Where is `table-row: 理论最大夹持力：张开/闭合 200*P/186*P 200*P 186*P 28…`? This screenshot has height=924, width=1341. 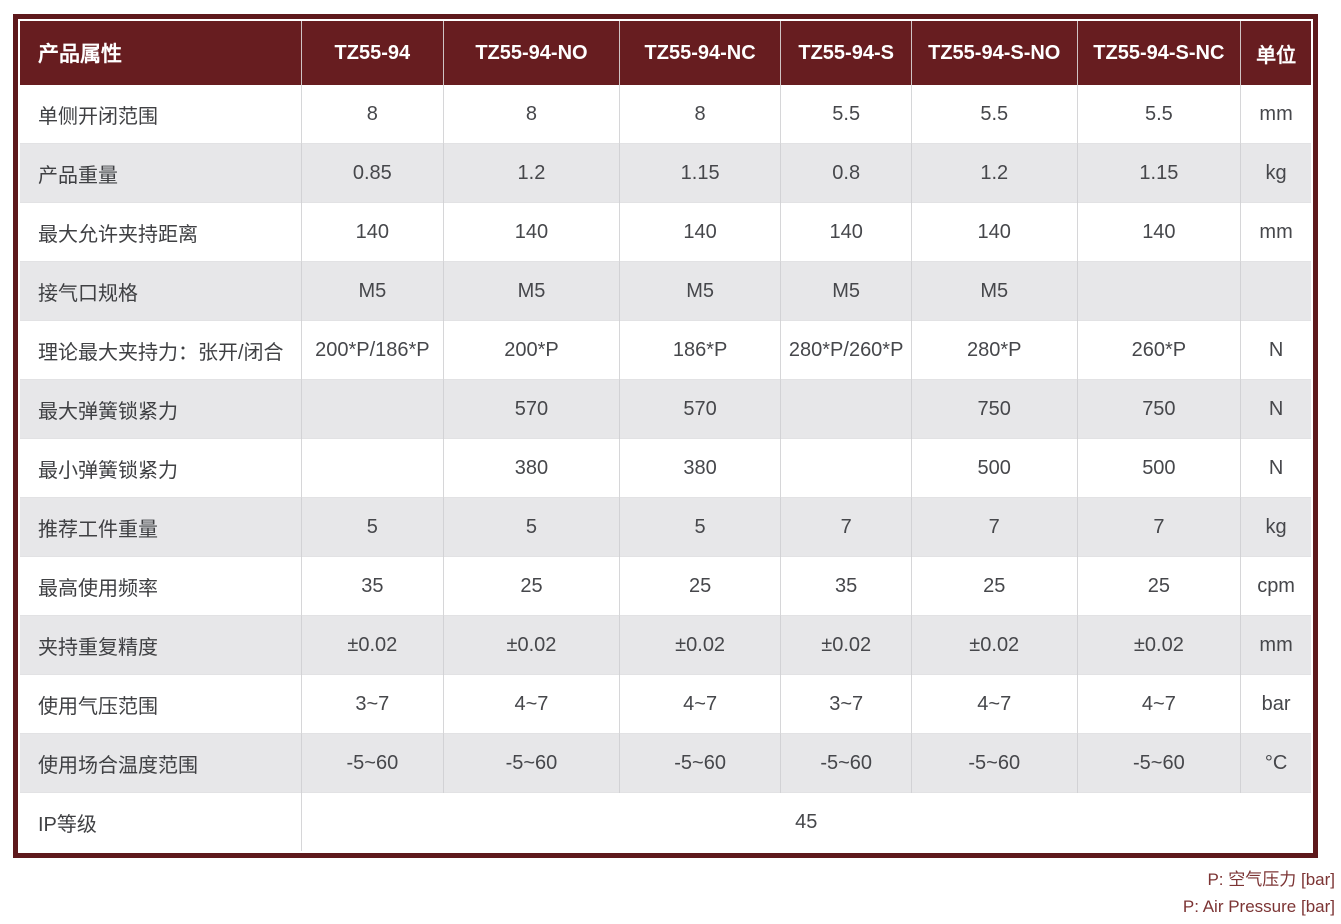
table-row: 理论最大夹持力：张开/闭合 200*P/186*P 200*P 186*P 28… is located at coordinates (665, 350).